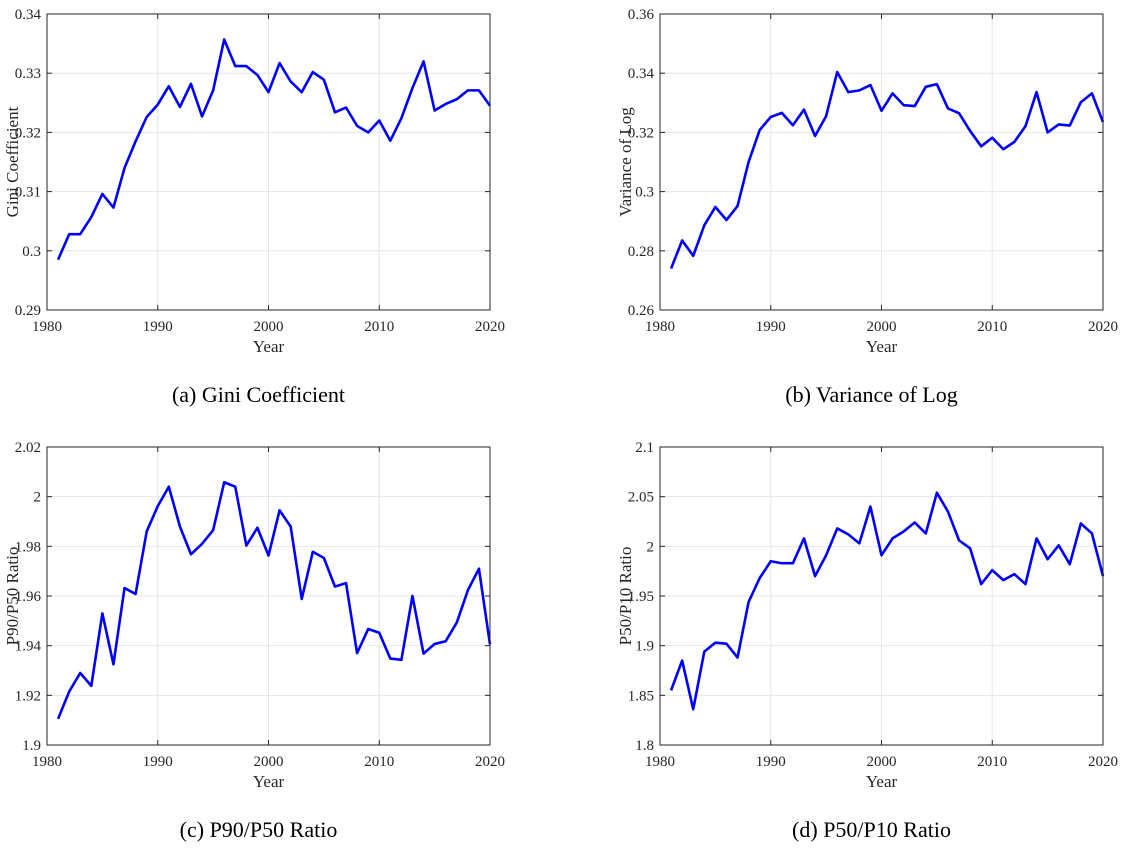 The width and height of the screenshot is (1127, 848). Describe the element at coordinates (644, 448) in the screenshot. I see `y-tick-label: 2.1` at that location.